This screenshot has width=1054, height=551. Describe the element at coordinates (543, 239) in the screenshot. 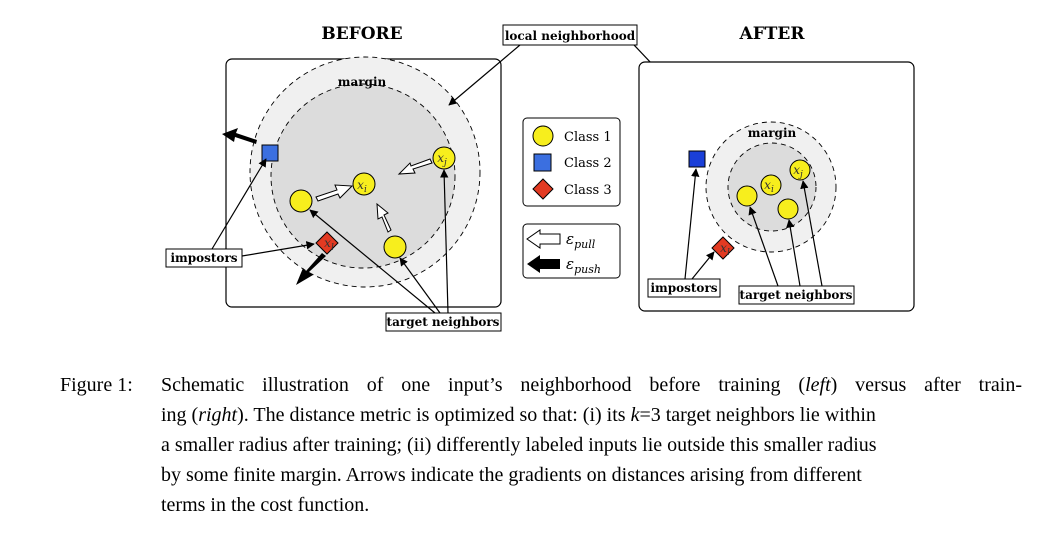

I see `legend-pull-arrow` at that location.